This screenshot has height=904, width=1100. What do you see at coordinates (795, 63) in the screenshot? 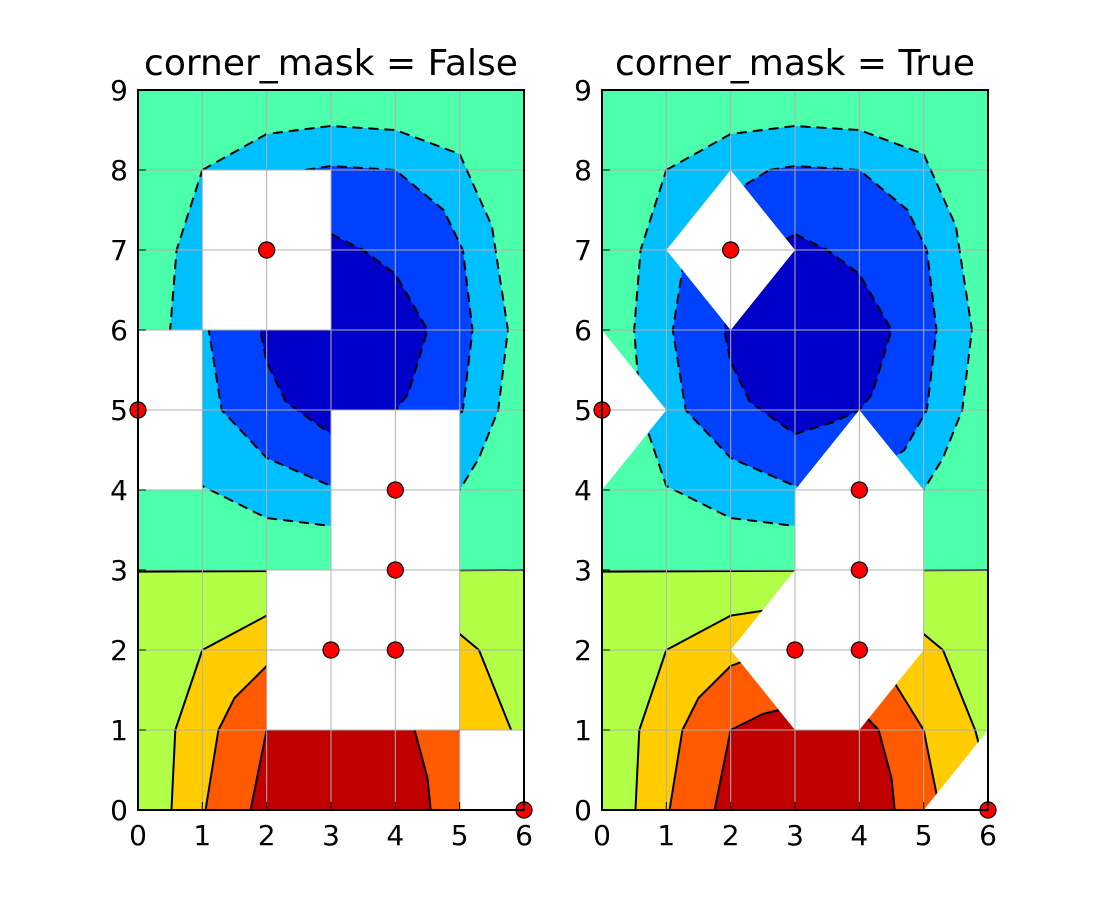
I see `chart-title: corner_mask = True` at bounding box center [795, 63].